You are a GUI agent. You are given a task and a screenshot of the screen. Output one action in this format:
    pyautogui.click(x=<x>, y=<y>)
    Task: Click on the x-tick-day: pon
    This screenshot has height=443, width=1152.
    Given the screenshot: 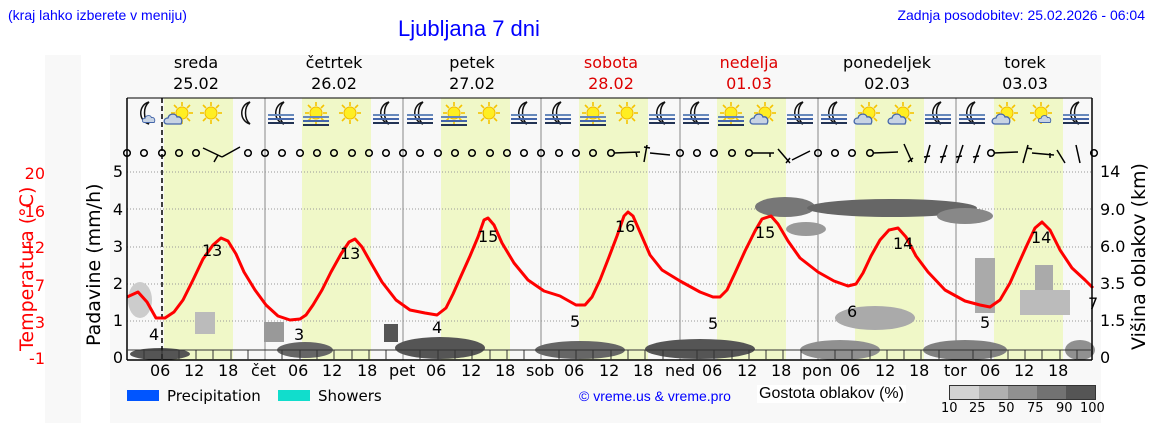 What is the action you would take?
    pyautogui.click(x=817, y=370)
    